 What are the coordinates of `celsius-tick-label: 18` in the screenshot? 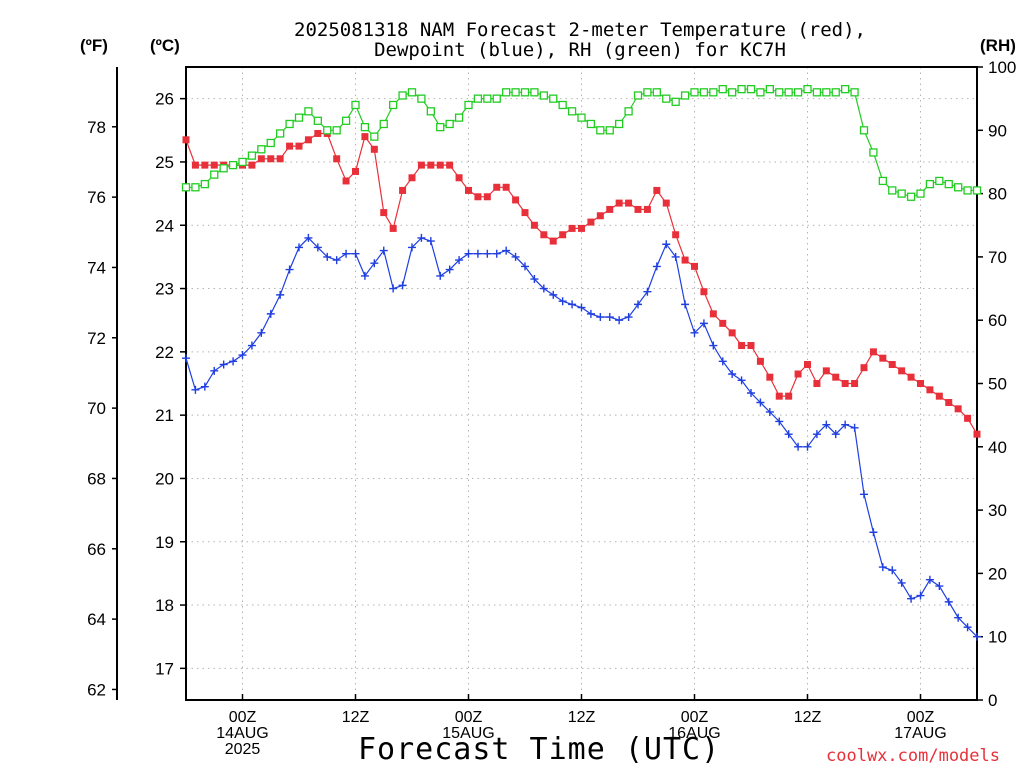 It's located at (164, 605).